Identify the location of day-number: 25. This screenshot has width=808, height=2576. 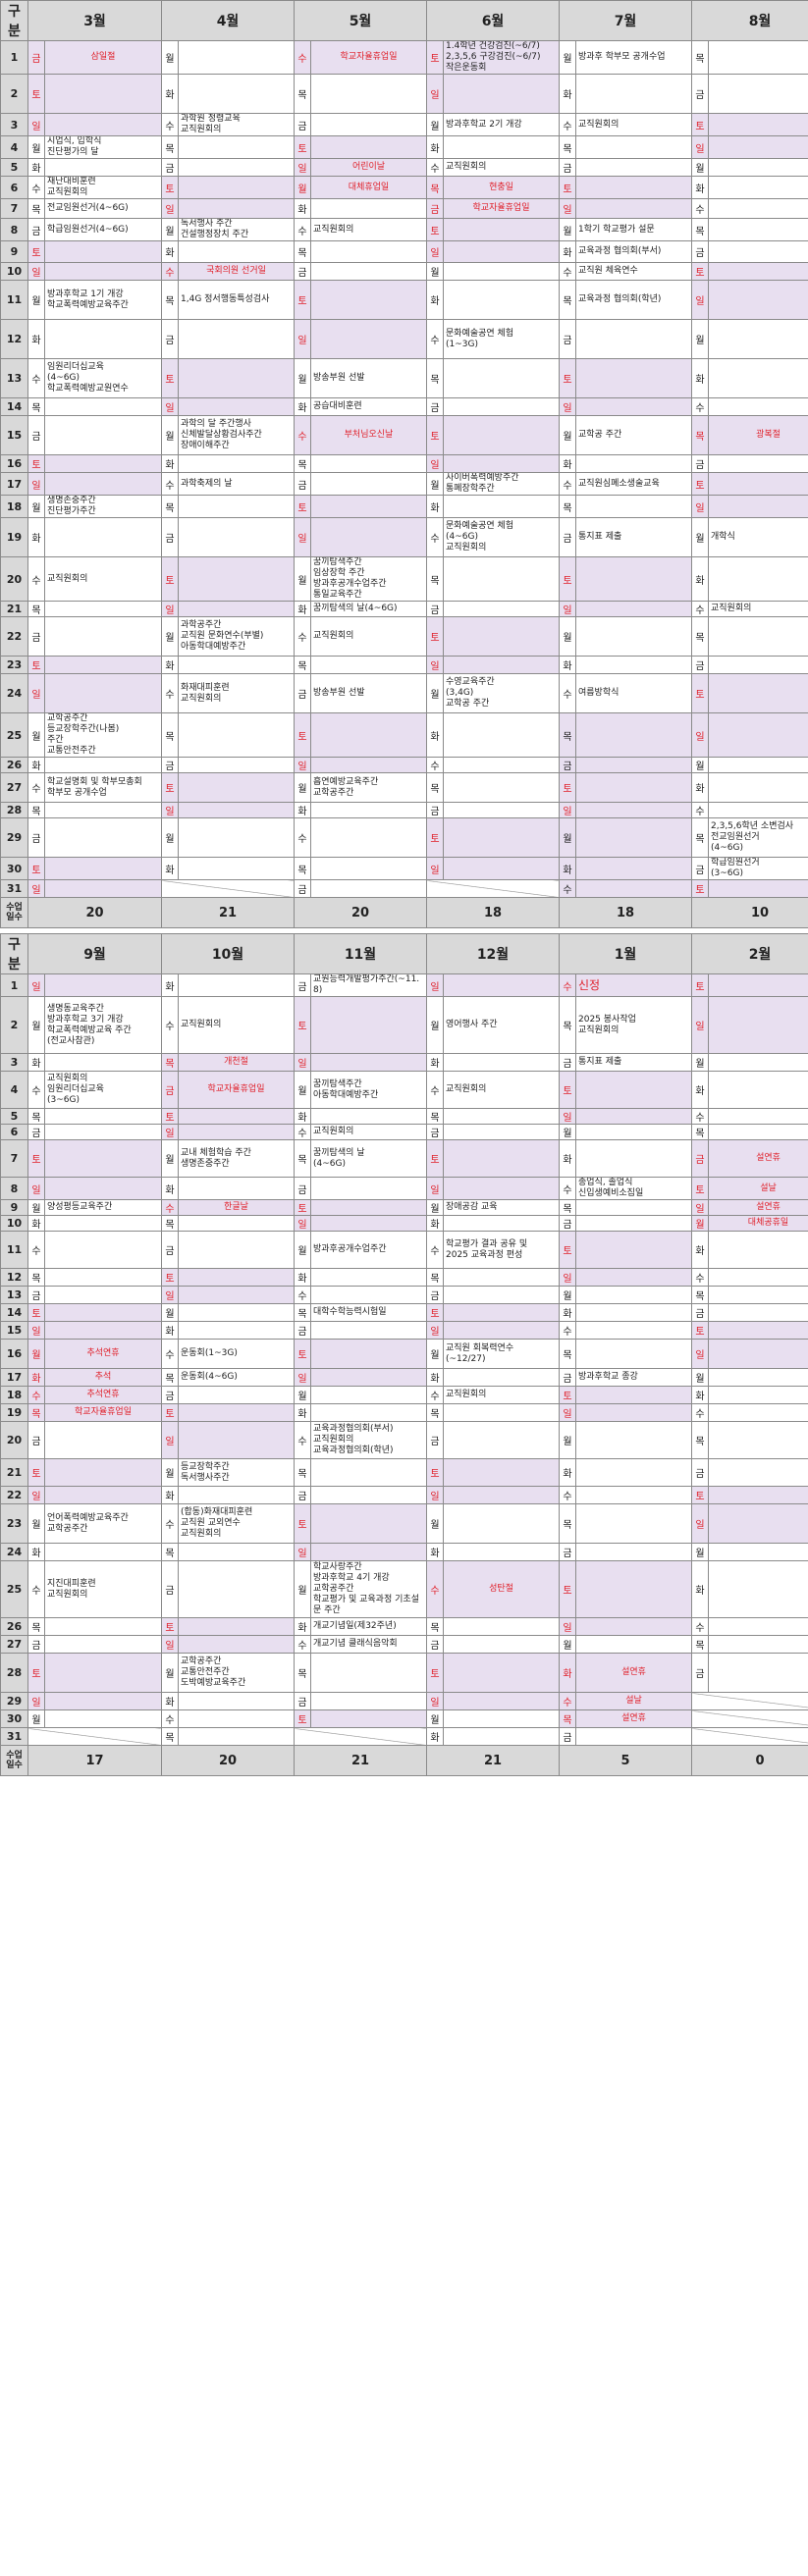
(14, 735).